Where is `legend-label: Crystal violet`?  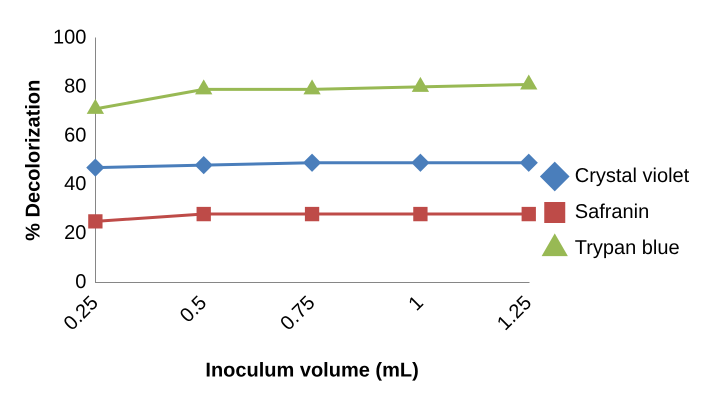 legend-label: Crystal violet is located at coordinates (632, 176).